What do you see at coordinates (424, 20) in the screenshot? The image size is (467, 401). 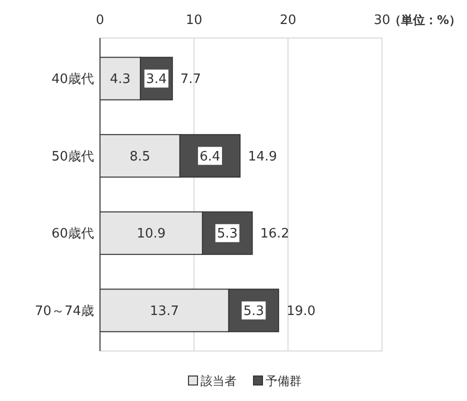 I see `text: （単位：%）` at bounding box center [424, 20].